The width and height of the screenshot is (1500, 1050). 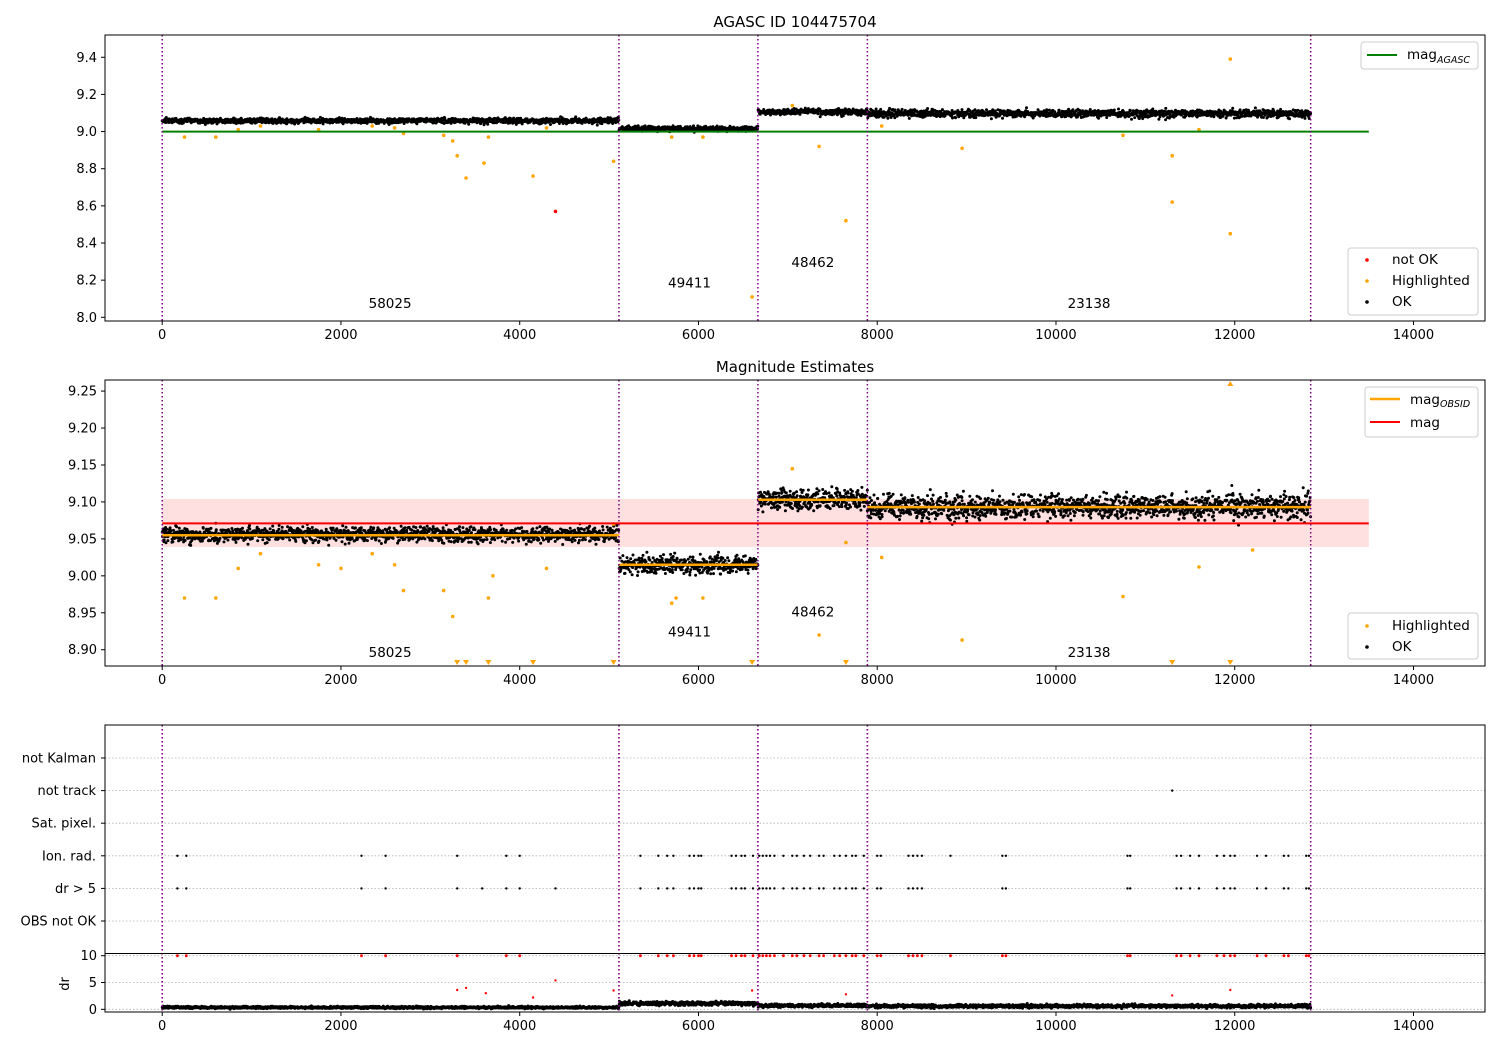 I want to click on p1-xtick-label: 10000, so click(x=1055, y=335).